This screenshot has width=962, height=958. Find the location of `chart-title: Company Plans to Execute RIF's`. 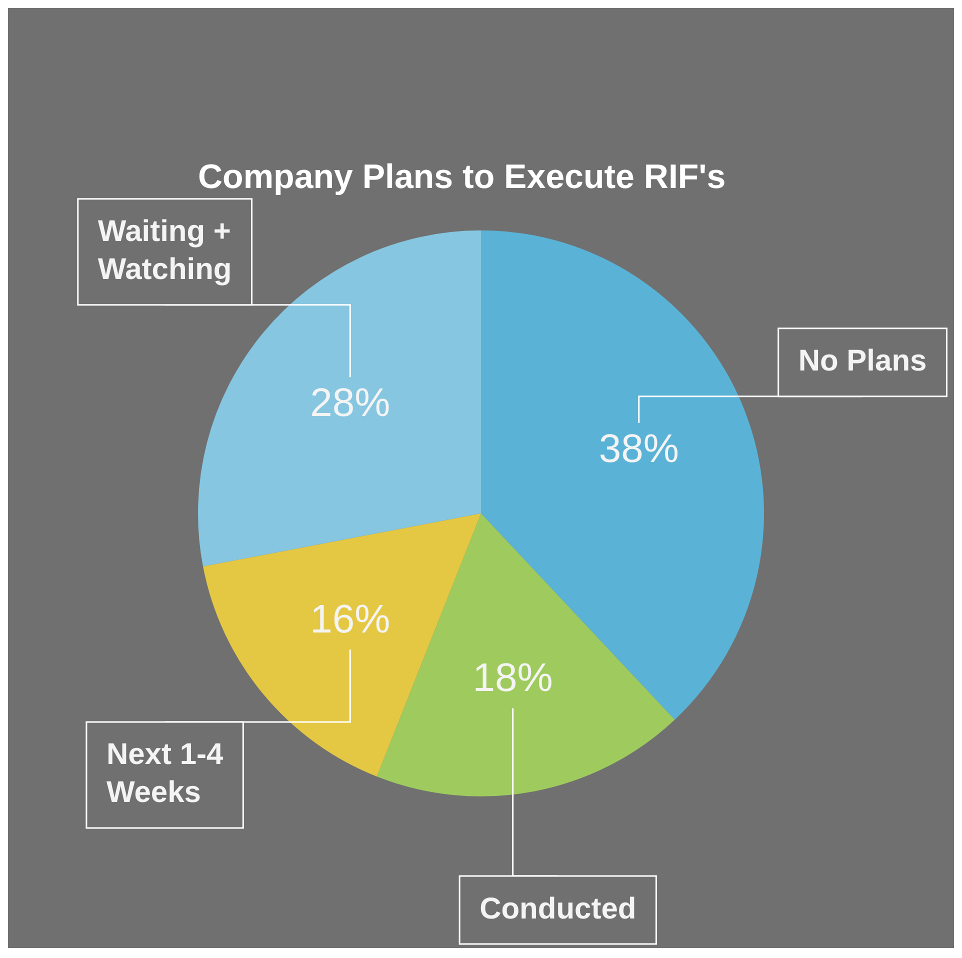

chart-title: Company Plans to Execute RIF's is located at coordinates (462, 177).